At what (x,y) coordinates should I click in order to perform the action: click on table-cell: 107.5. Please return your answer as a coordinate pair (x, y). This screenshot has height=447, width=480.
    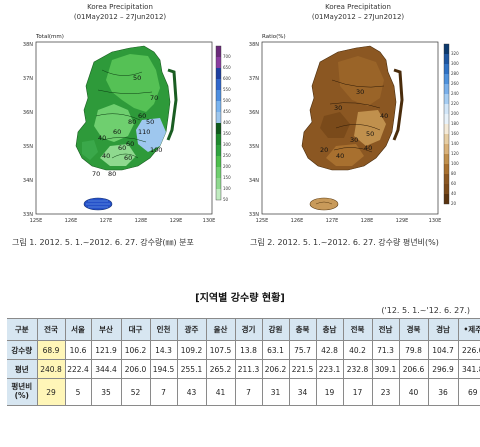
    Looking at the image, I should click on (220, 350).